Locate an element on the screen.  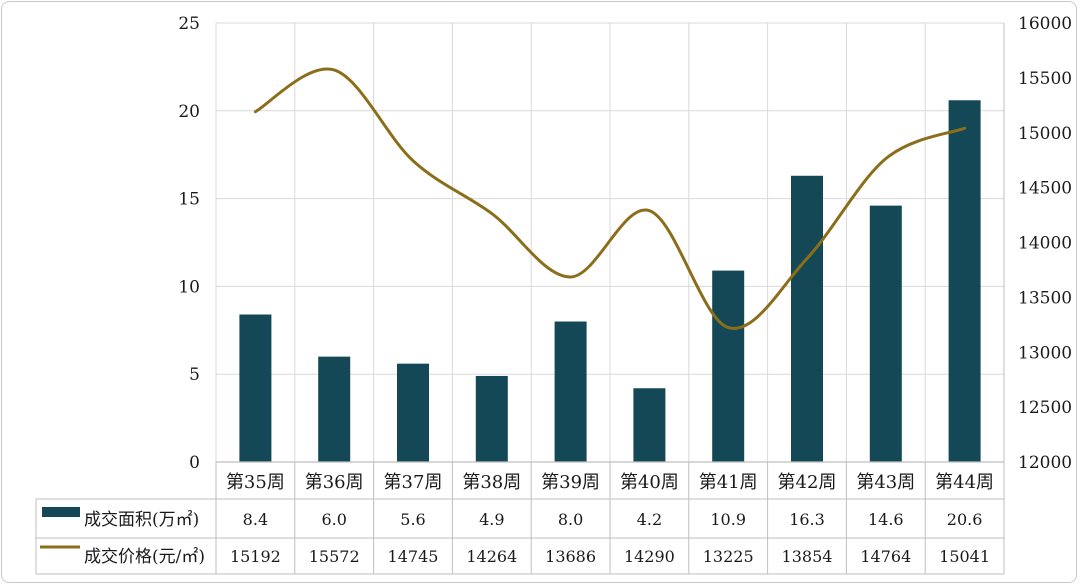
y-right-tick-label: 13000 is located at coordinates (1045, 353).